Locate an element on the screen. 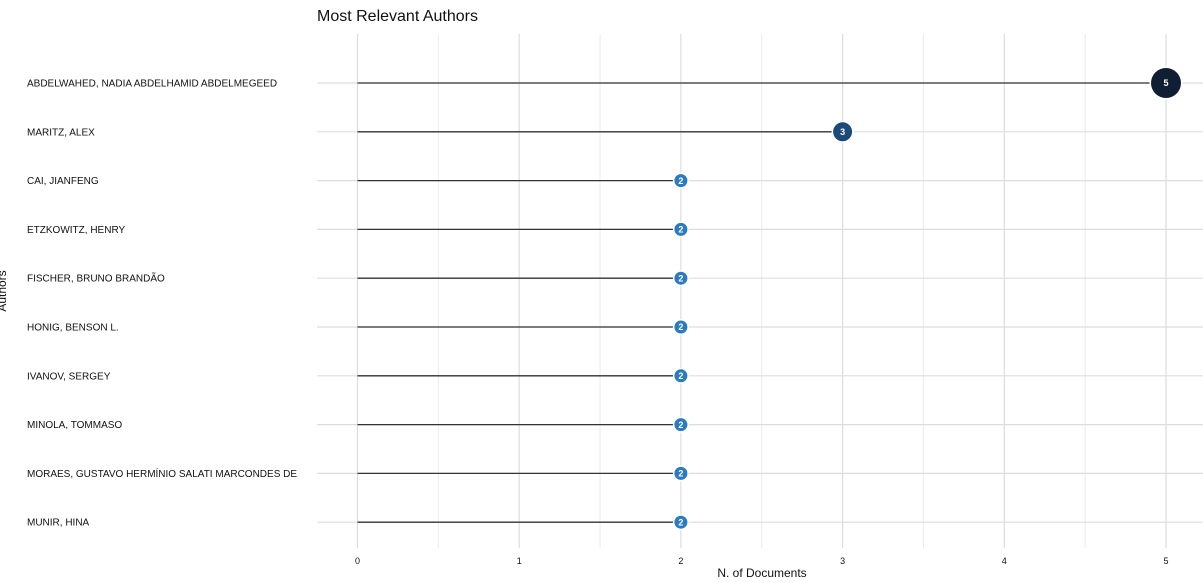 This screenshot has width=1203, height=583. x-tick-label: 5 is located at coordinates (1165, 561).